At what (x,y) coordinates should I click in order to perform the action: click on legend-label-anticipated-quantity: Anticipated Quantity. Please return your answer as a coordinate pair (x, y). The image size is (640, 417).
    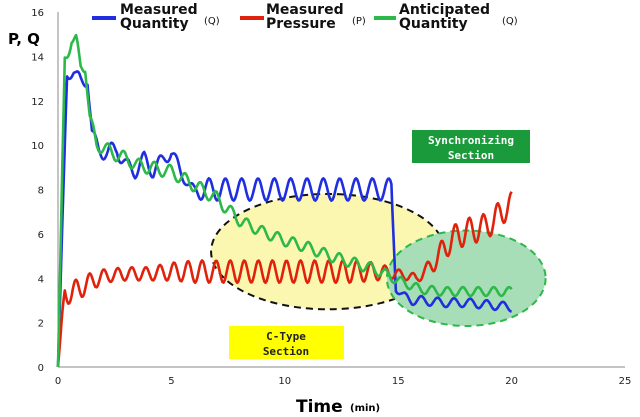
    Looking at the image, I should click on (444, 17).